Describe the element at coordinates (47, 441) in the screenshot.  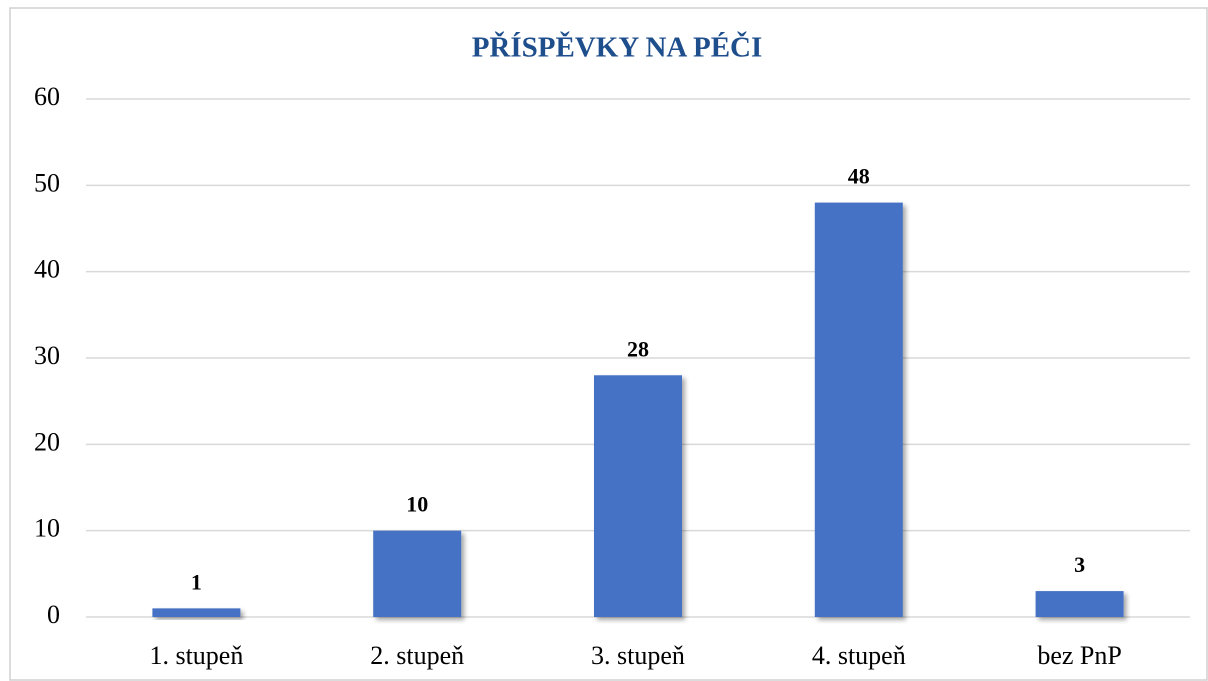
I see `y-tick-label: 20` at that location.